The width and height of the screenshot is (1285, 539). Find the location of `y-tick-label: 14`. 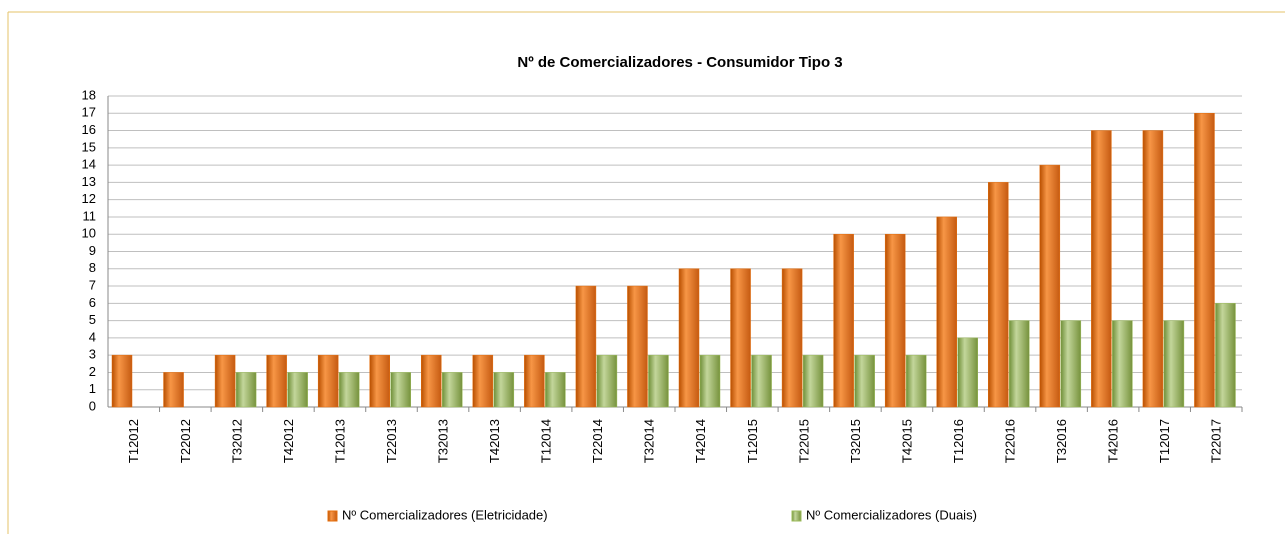

y-tick-label: 14 is located at coordinates (89, 164).